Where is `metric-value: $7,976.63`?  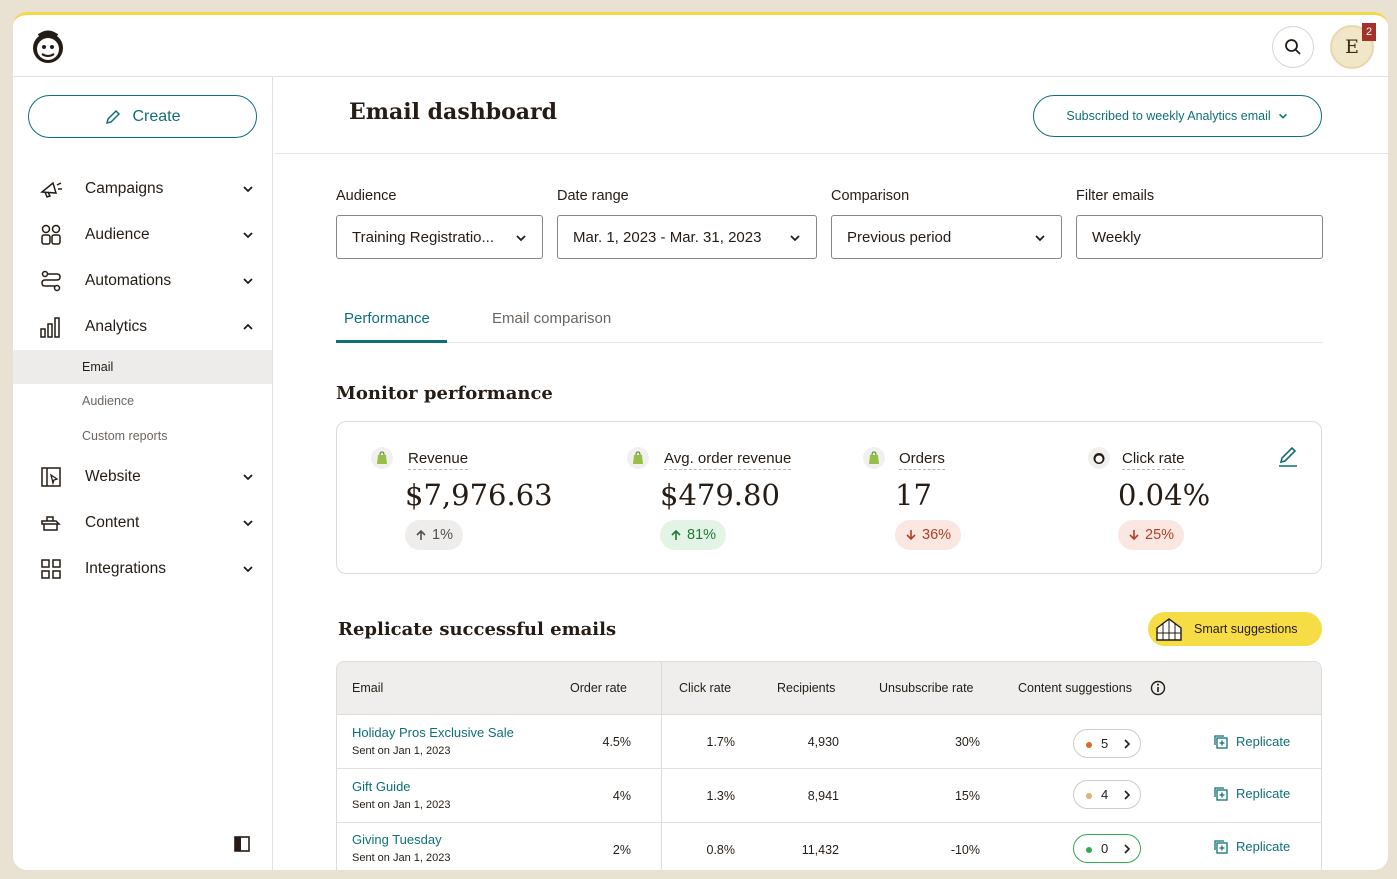 metric-value: $7,976.63 is located at coordinates (479, 495).